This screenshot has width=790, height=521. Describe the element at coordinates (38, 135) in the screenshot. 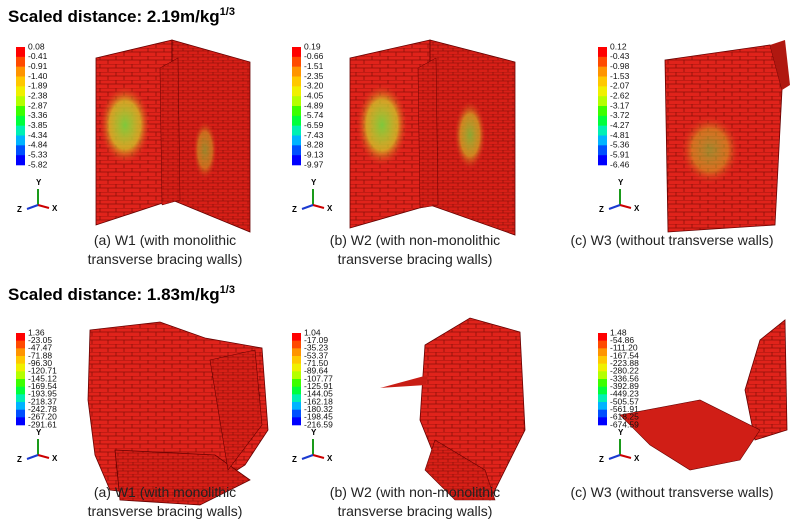

I see `legend-value: -4.34` at that location.